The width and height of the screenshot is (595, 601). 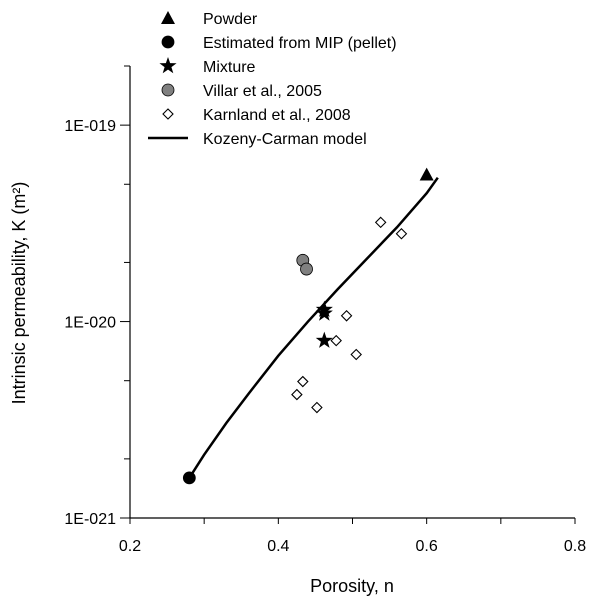 What do you see at coordinates (19, 293) in the screenshot?
I see `y-axis-title: Intrinsic permeability, K (m²)` at bounding box center [19, 293].